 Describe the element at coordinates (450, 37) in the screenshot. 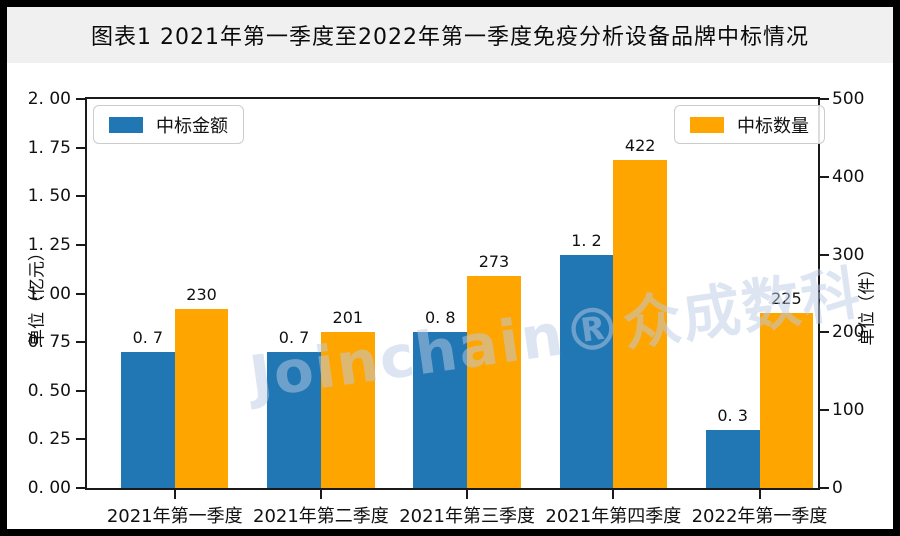

I see `chart-title: 图表1 2021年第一季度至2022年第一季度免疫分析设备品牌中标情况` at that location.